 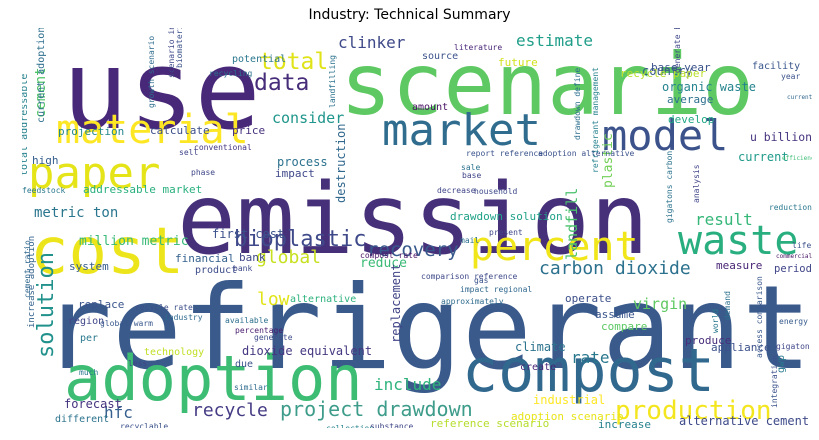 What do you see at coordinates (554, 247) in the screenshot?
I see `word-percent: percent` at bounding box center [554, 247].